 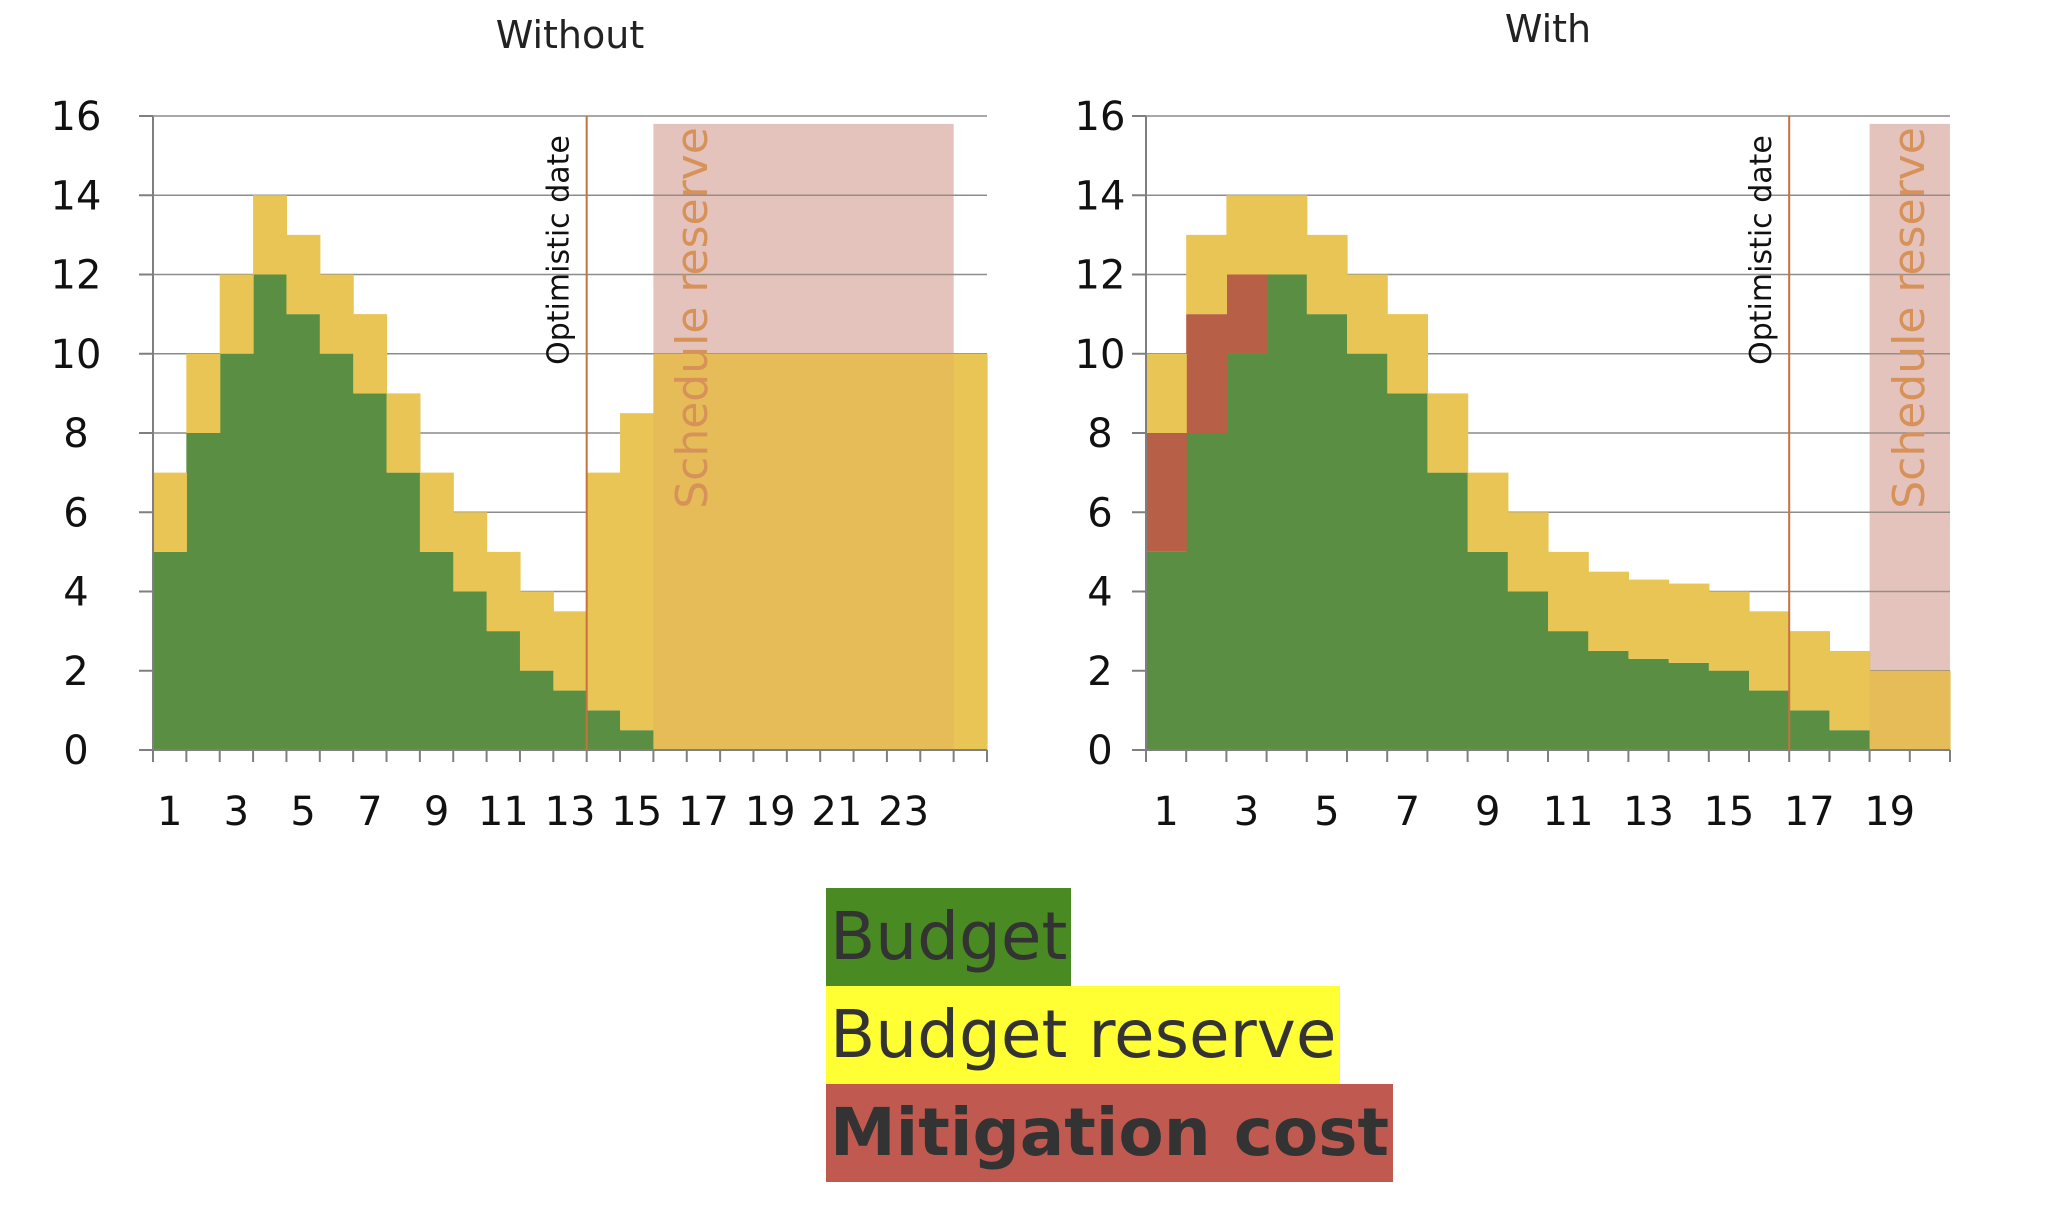 What do you see at coordinates (236, 812) in the screenshot?
I see `x-tick-label: 3` at bounding box center [236, 812].